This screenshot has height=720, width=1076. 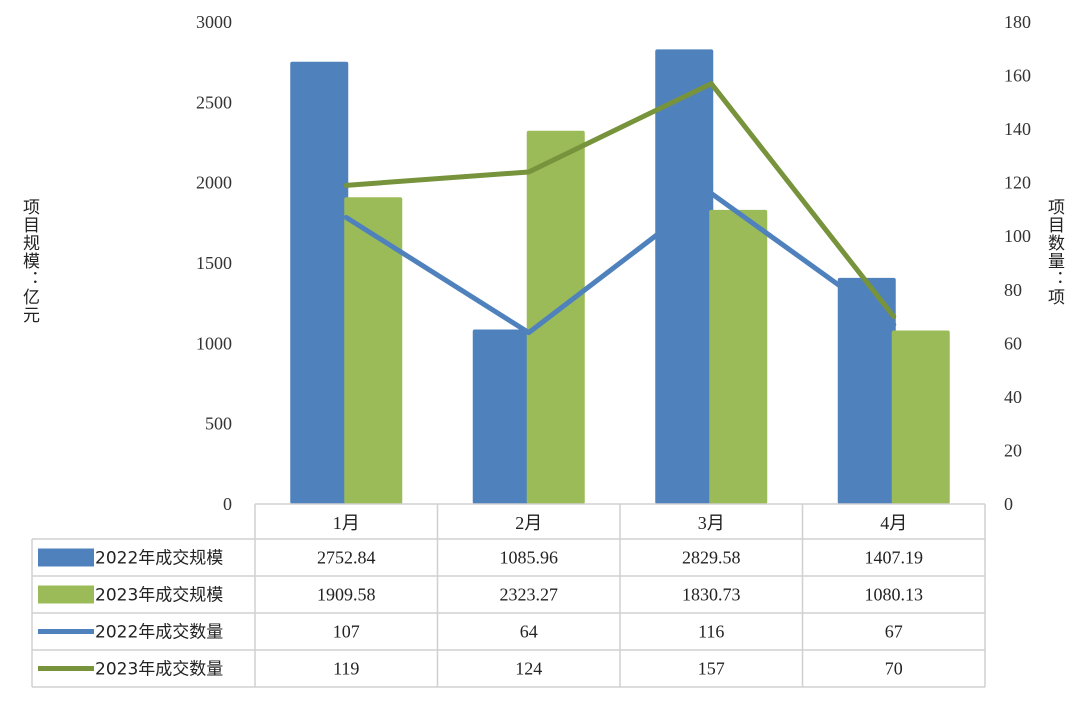 What do you see at coordinates (1017, 183) in the screenshot?
I see `y-tick-label-right: 120` at bounding box center [1017, 183].